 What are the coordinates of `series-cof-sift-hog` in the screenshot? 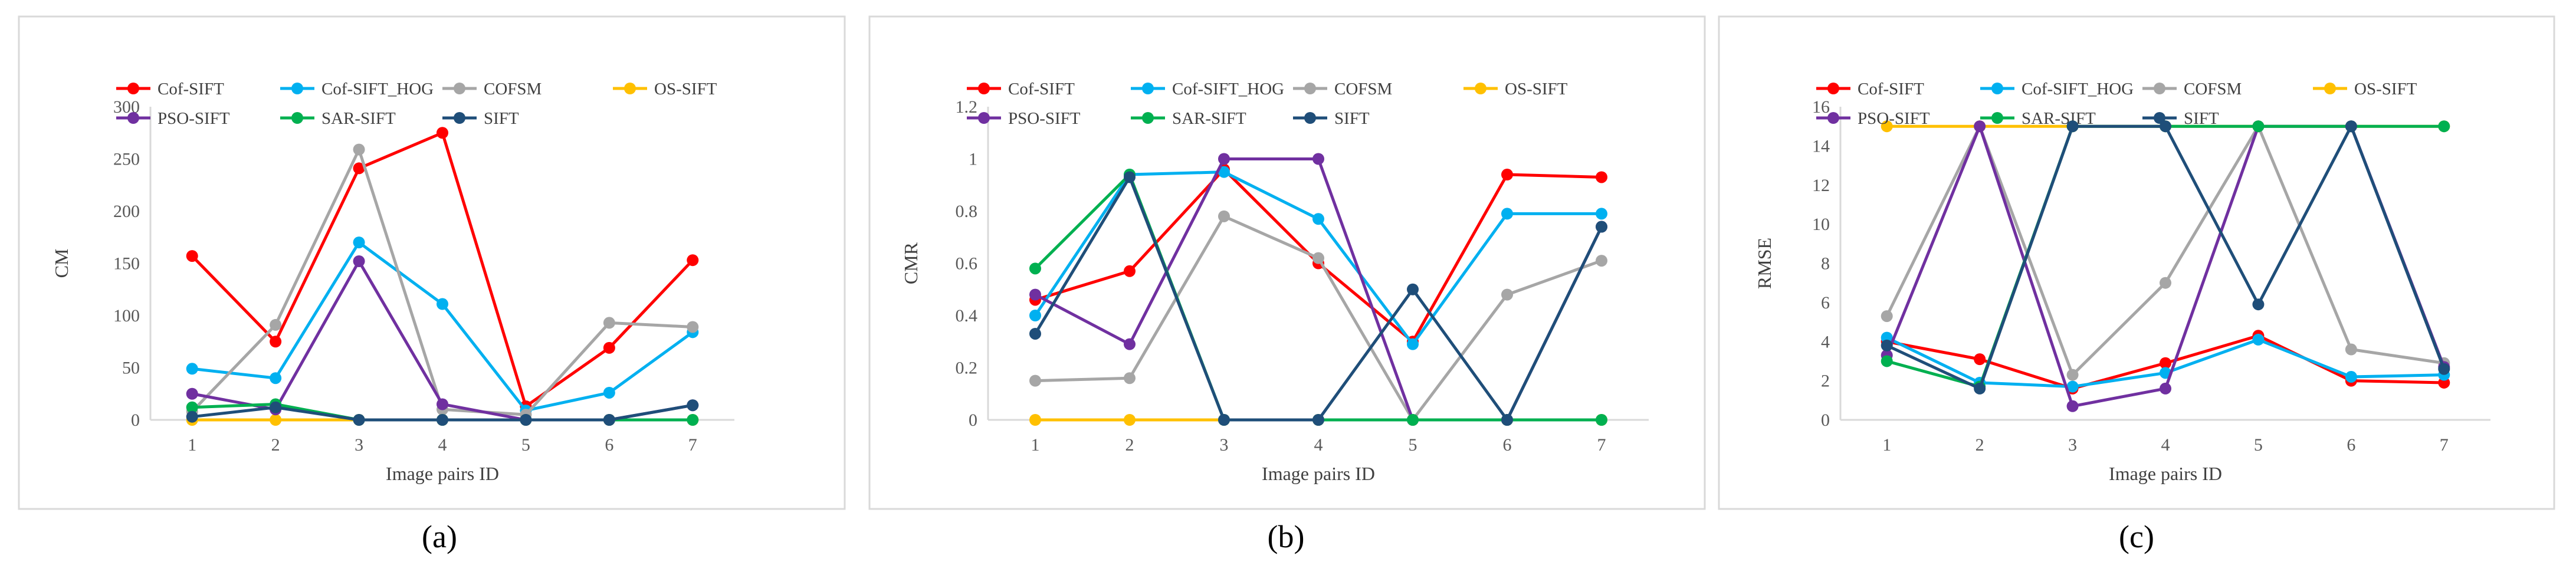 It's located at (442, 326).